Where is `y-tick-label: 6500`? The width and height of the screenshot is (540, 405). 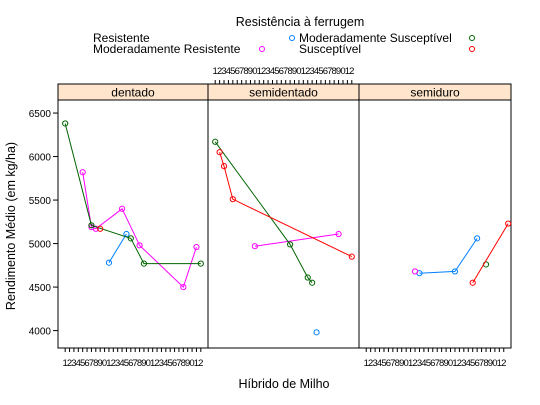
y-tick-label: 6500 is located at coordinates (40, 114).